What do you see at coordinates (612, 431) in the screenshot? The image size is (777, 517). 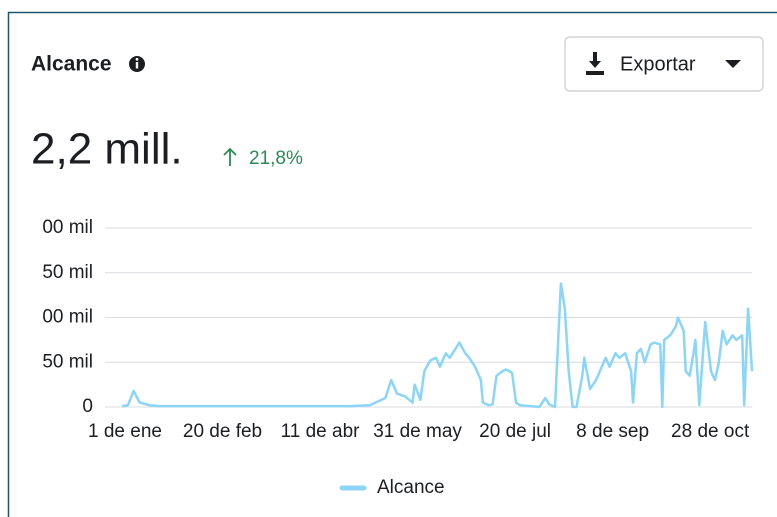 I see `x-tick-label: 8 de sep` at bounding box center [612, 431].